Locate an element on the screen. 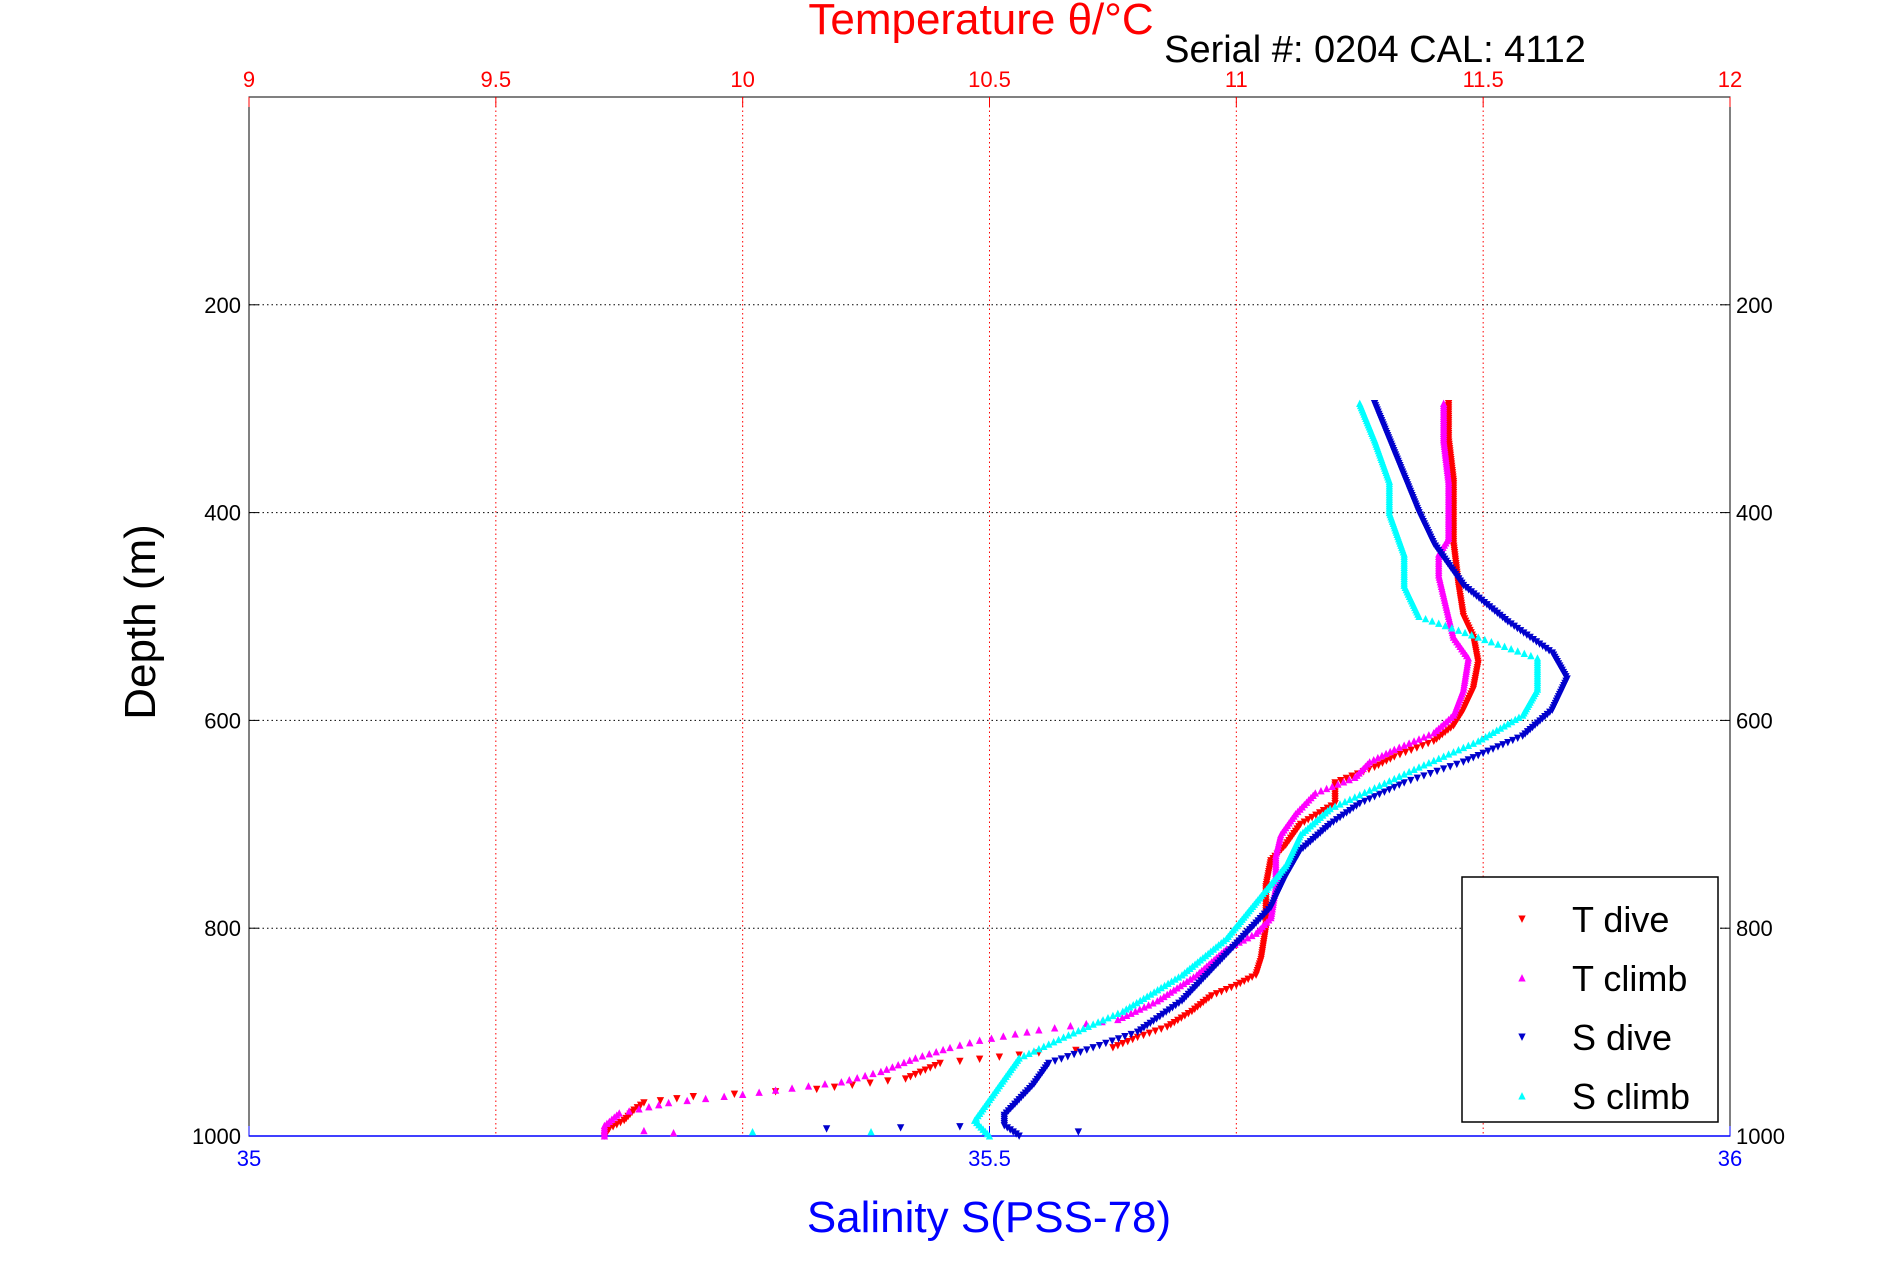 The image size is (1891, 1267). temperature-tick-label: 9.5 is located at coordinates (496, 79).